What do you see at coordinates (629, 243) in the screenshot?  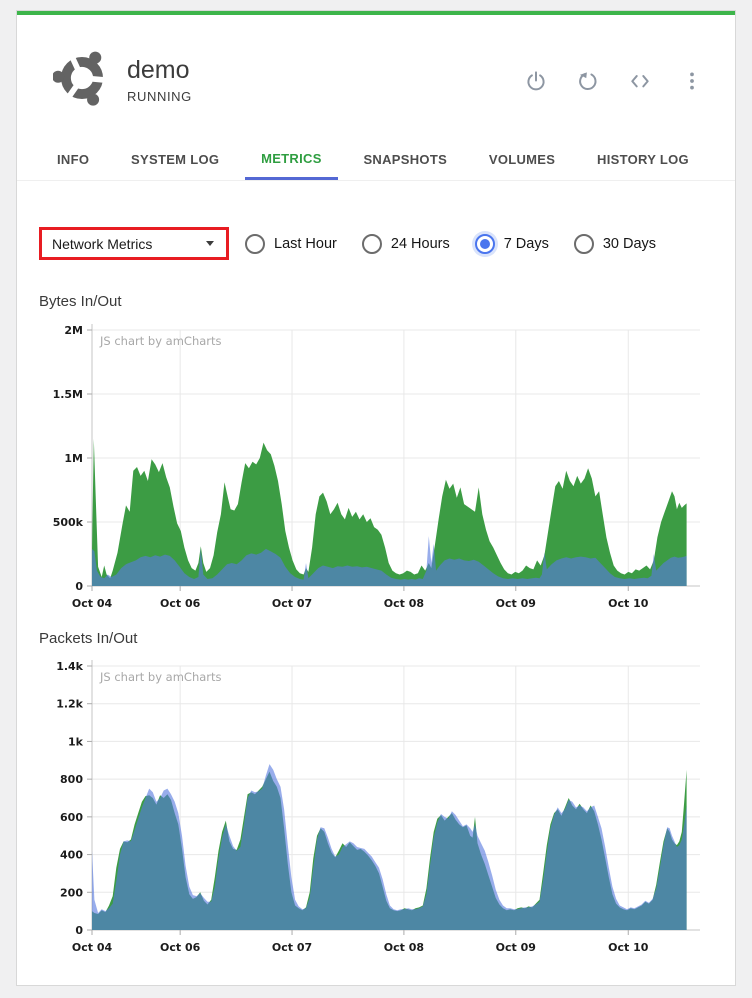 I see `radio-label: 30 Days` at bounding box center [629, 243].